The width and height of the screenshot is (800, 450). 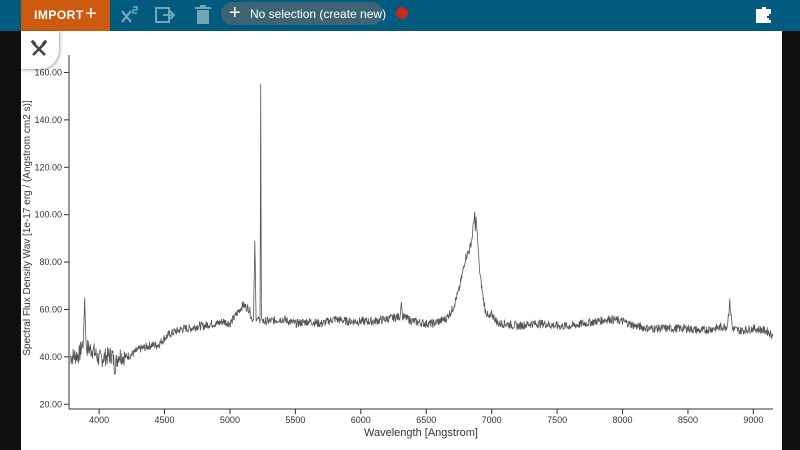 What do you see at coordinates (688, 420) in the screenshot?
I see `x-tick-label: 8500` at bounding box center [688, 420].